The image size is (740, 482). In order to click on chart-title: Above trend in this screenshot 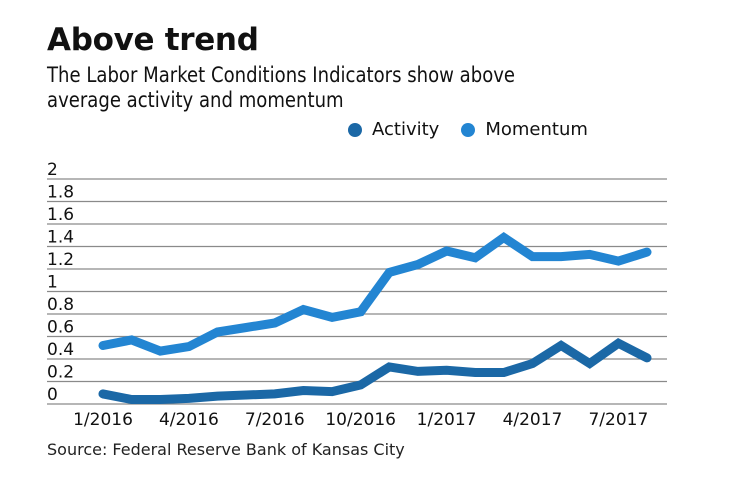, I will do `click(153, 40)`.